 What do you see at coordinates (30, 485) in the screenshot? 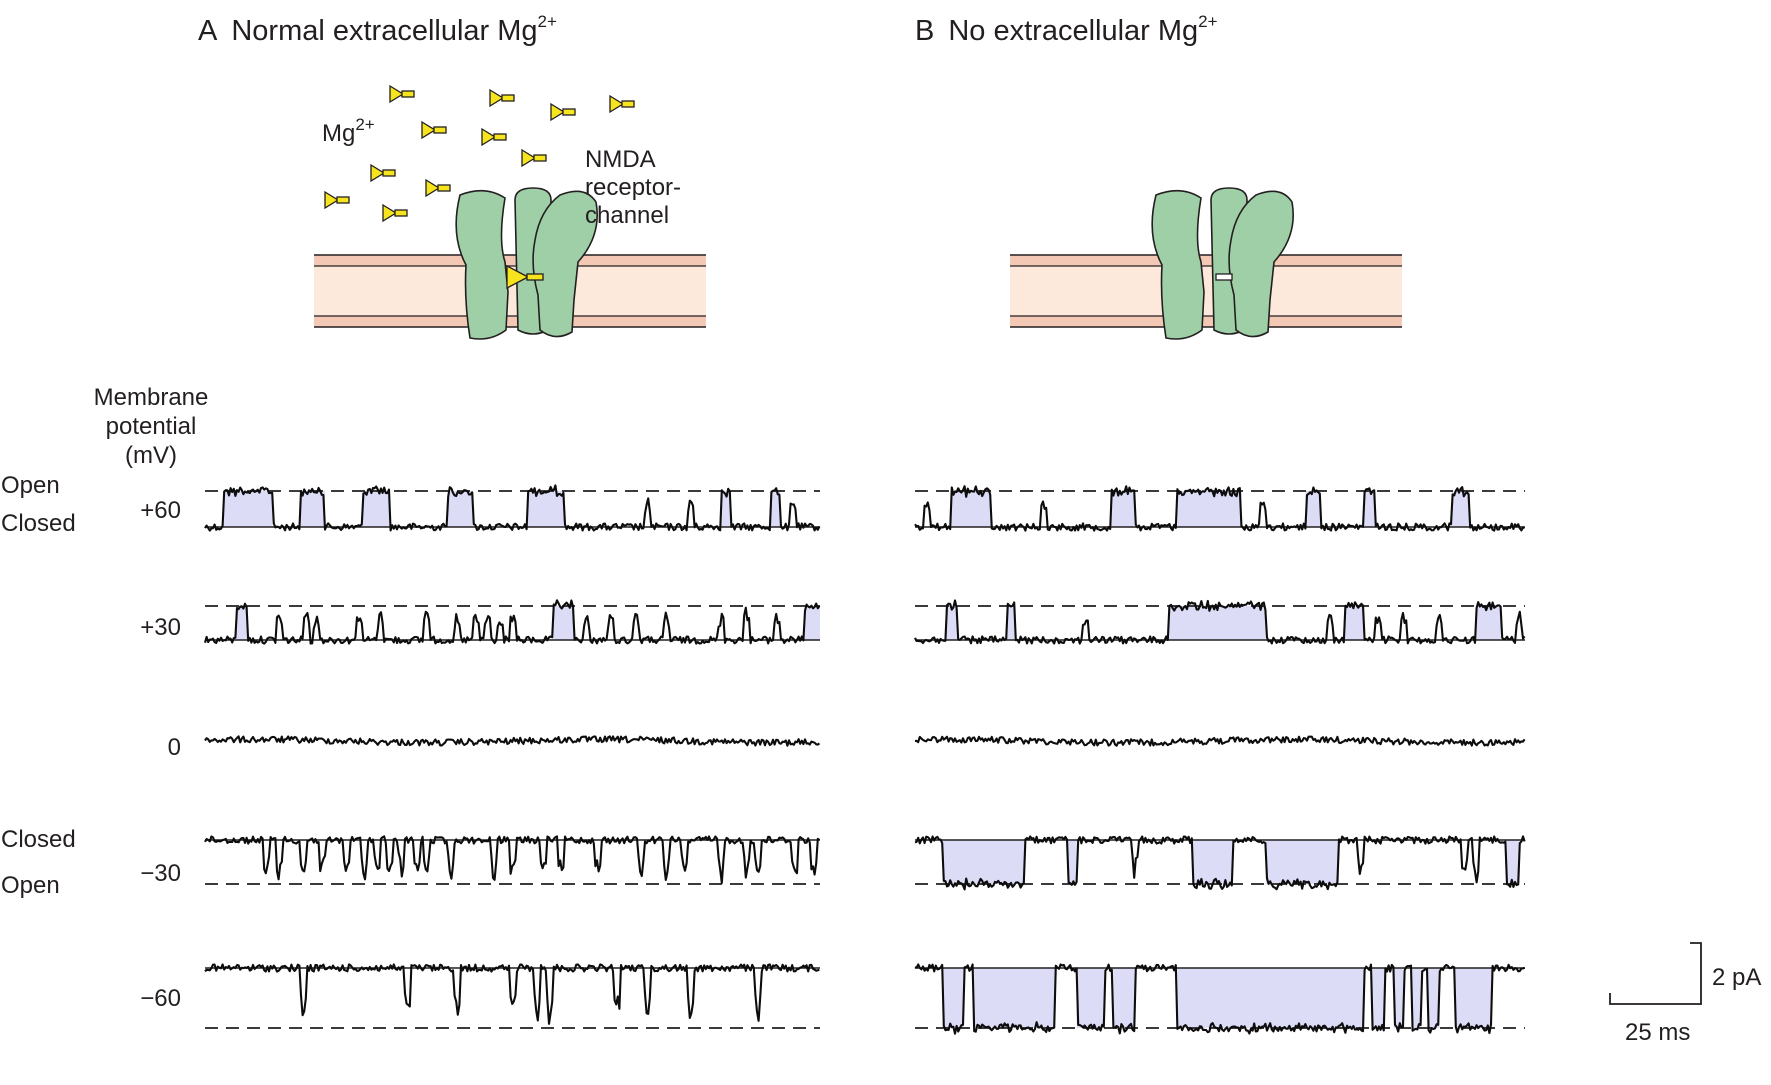
I see `open-label-top: Open` at bounding box center [30, 485].